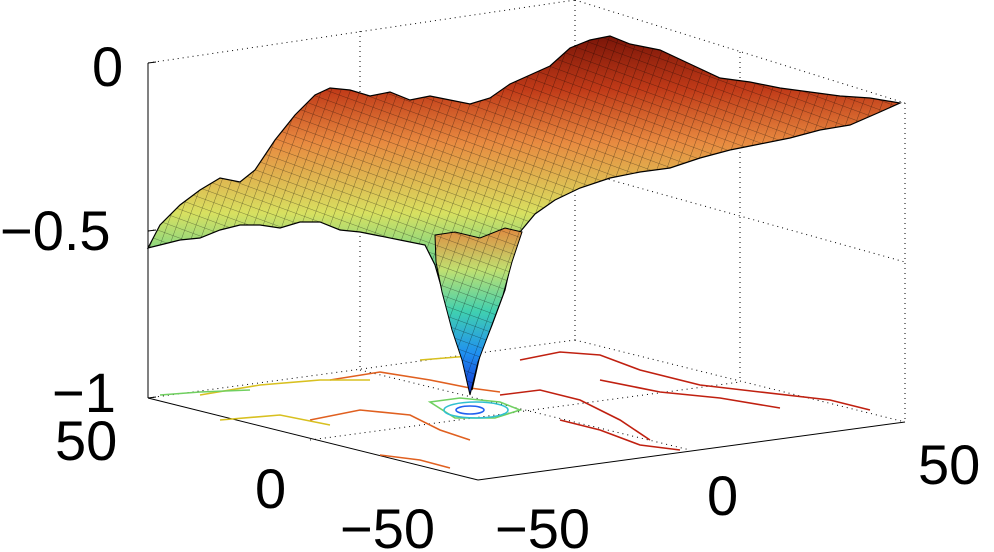 The height and width of the screenshot is (552, 994). What do you see at coordinates (525, 410) in the screenshot?
I see `grid-floor-y0` at bounding box center [525, 410].